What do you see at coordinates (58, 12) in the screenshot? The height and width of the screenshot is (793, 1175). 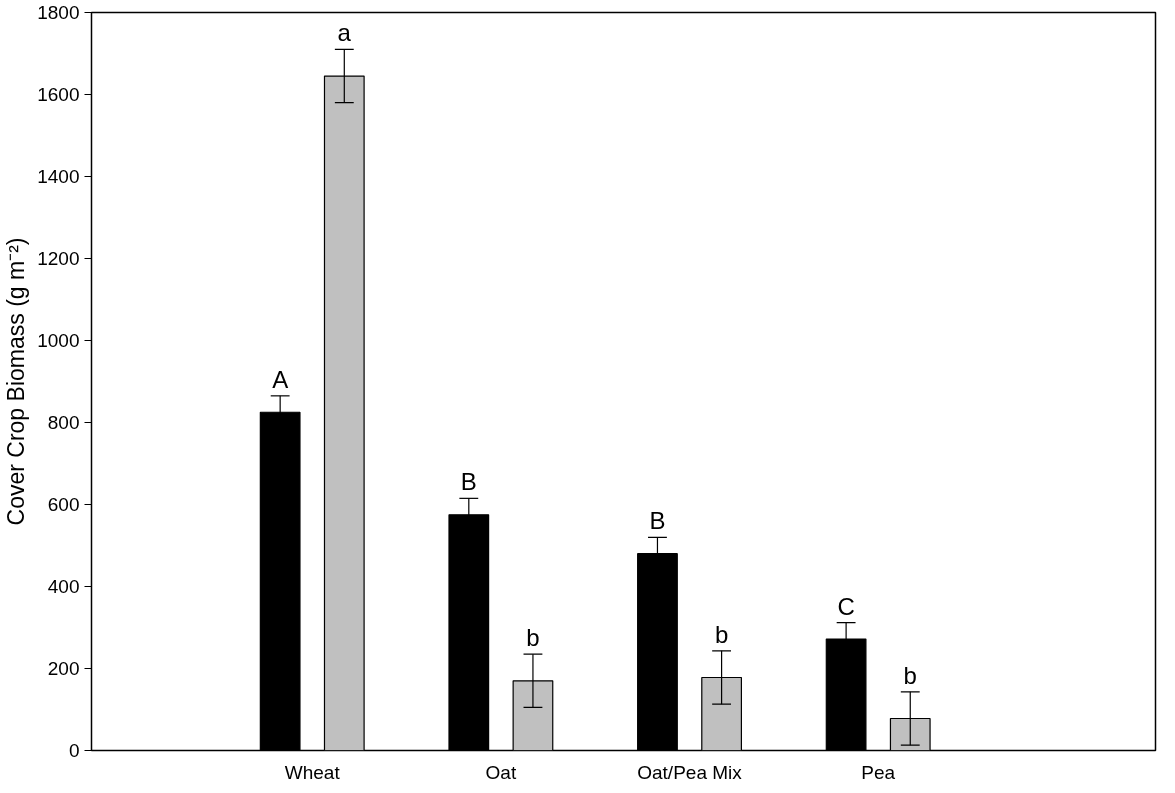 I see `y-tick-label: 1800` at bounding box center [58, 12].